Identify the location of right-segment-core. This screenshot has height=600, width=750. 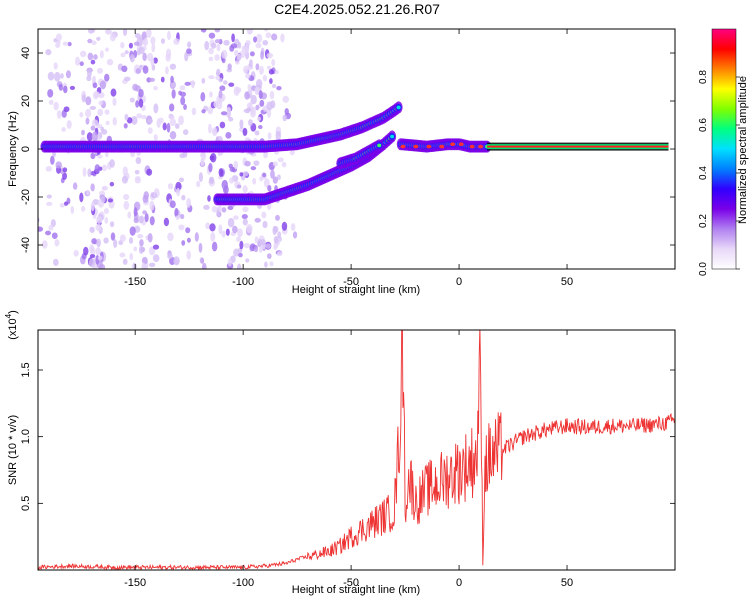
(578, 146).